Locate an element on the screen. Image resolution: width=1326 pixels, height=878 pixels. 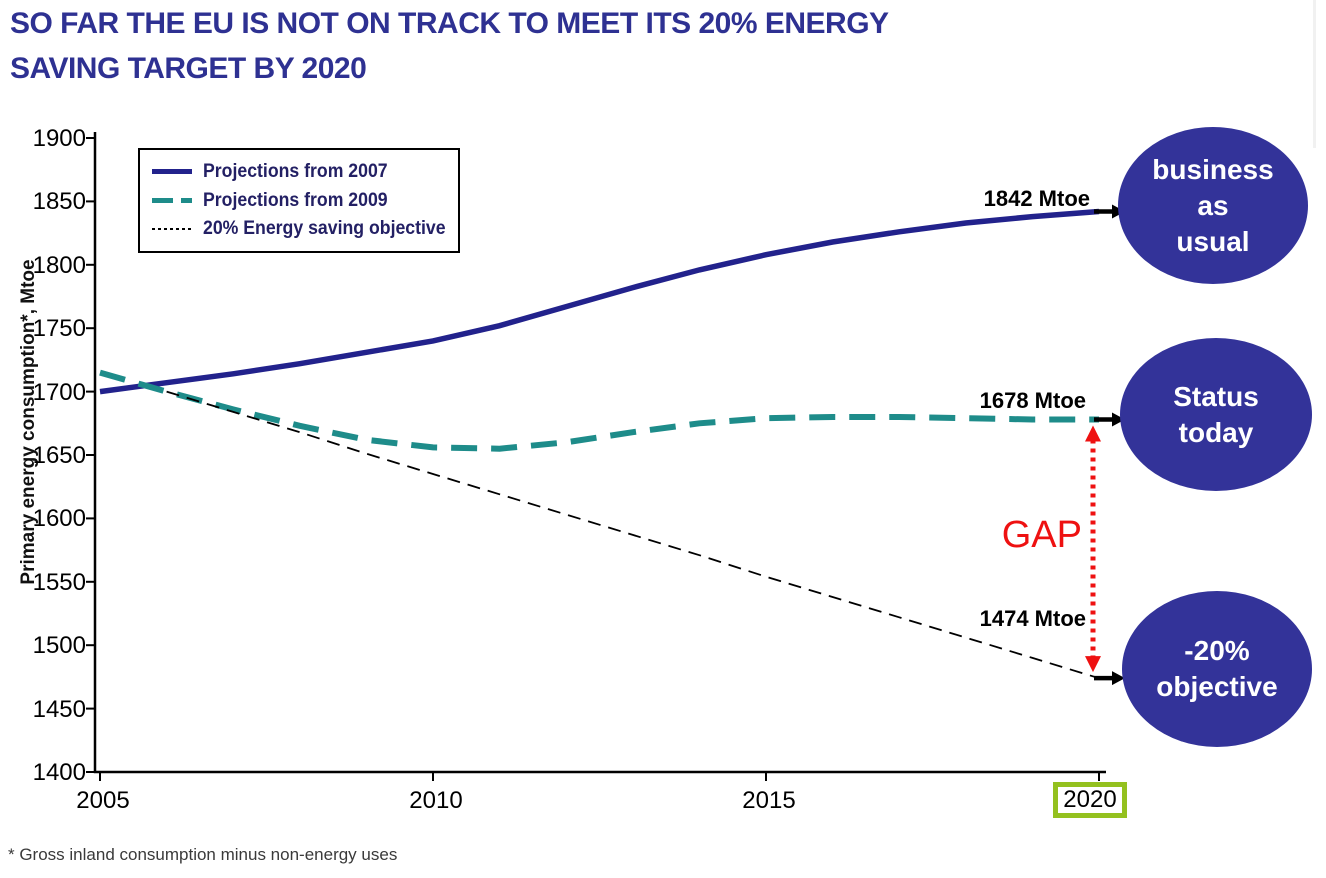
y-tick-label-1600: 1600 is located at coordinates (59, 519).